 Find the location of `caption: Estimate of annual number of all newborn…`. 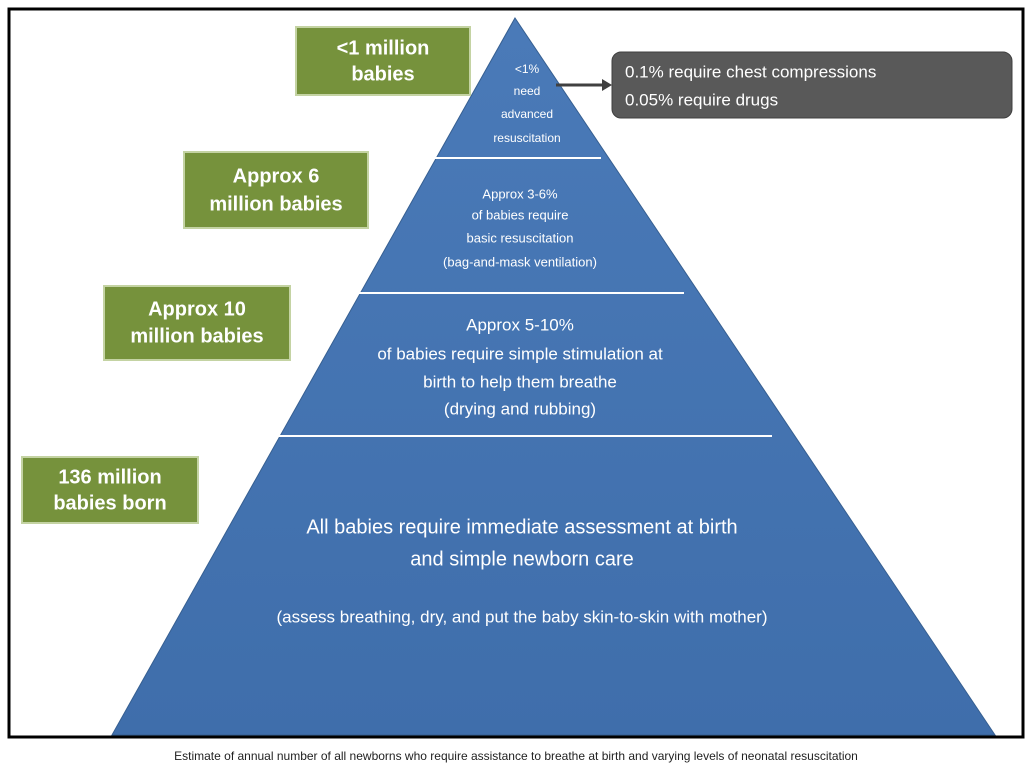

caption: Estimate of annual number of all newborn… is located at coordinates (516, 756).